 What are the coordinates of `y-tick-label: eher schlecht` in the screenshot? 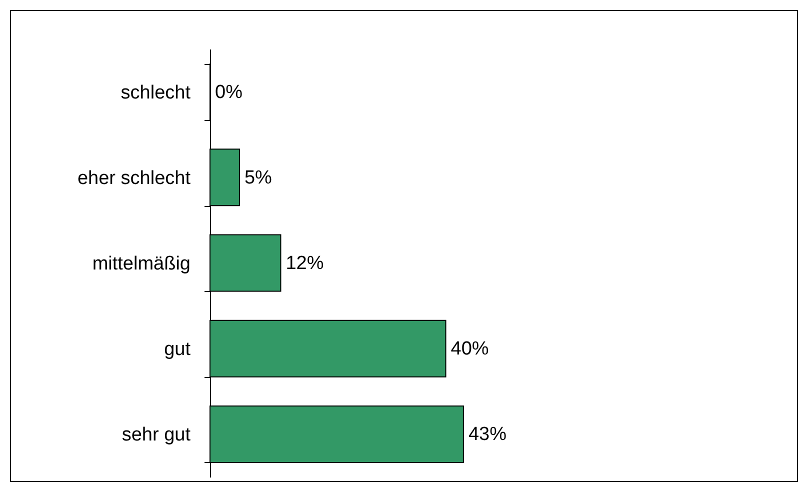 It's located at (134, 178).